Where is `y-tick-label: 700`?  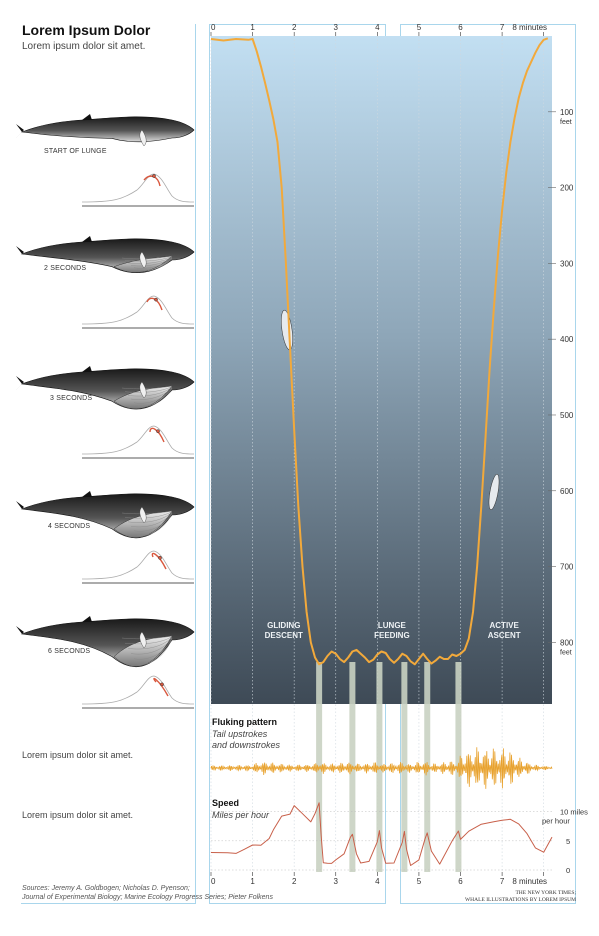 y-tick-label: 700 is located at coordinates (567, 567).